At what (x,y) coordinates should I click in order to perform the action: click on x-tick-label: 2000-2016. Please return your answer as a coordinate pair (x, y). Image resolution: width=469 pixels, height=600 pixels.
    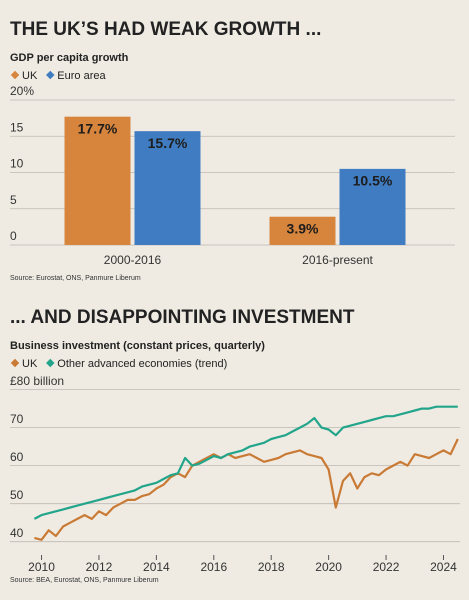
    Looking at the image, I should click on (133, 260).